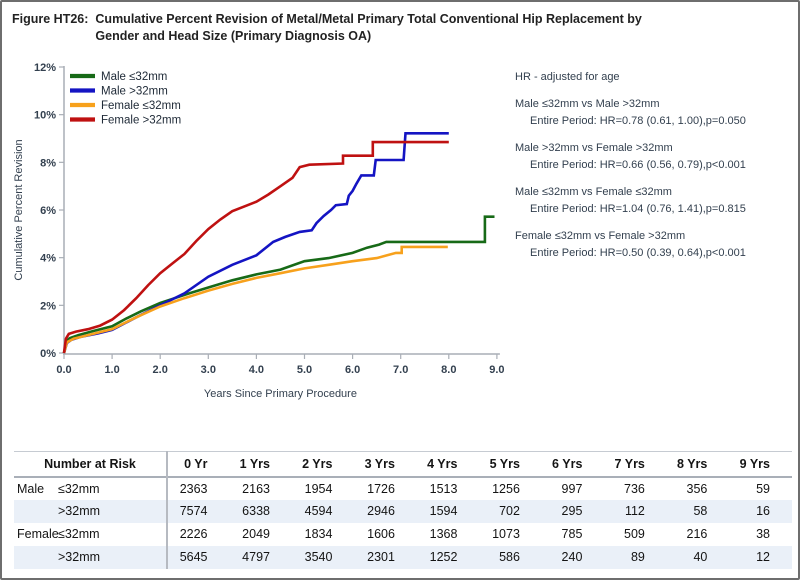 This screenshot has width=800, height=580. What do you see at coordinates (50, 19) in the screenshot?
I see `figure-number-label: Figure HT26:` at bounding box center [50, 19].